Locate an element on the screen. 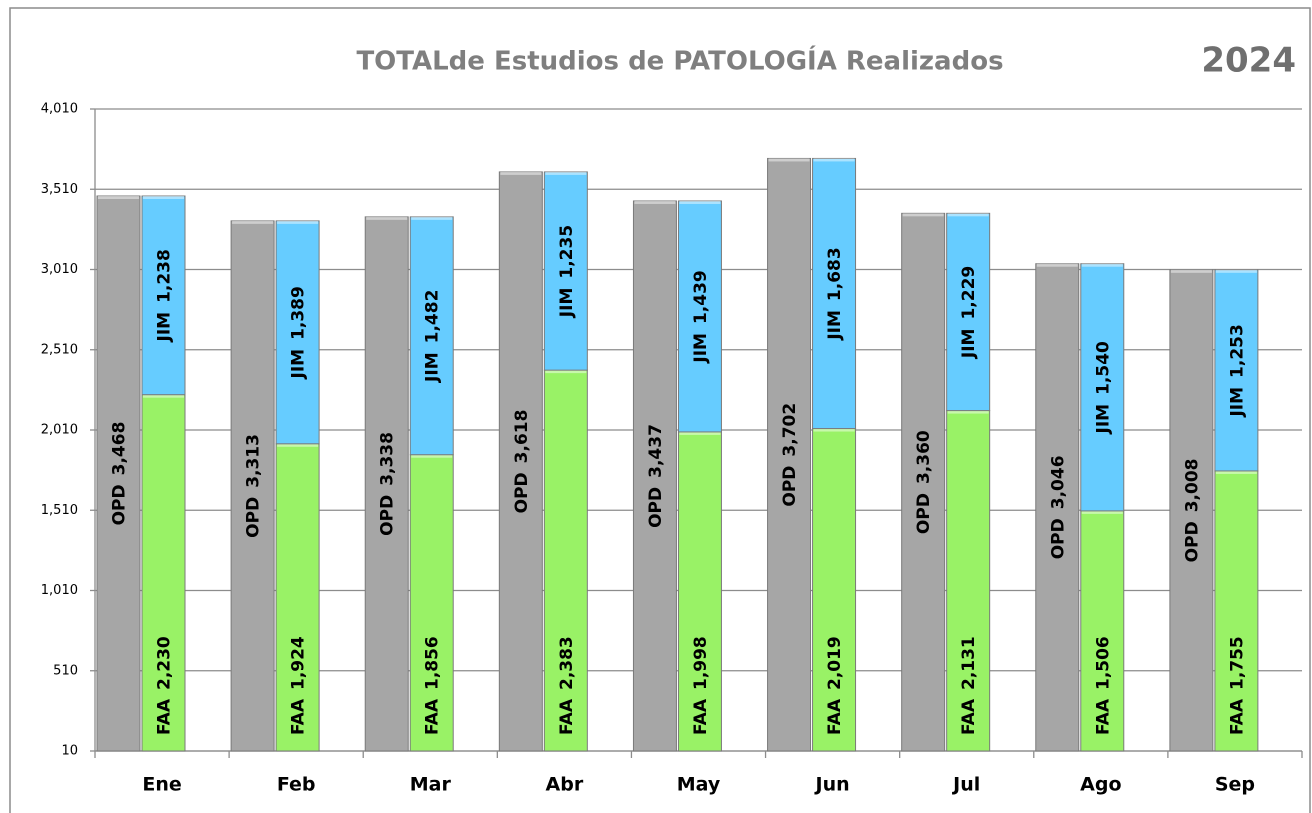 This screenshot has width=1312, height=813. data-label-value: 2,230 is located at coordinates (165, 663).